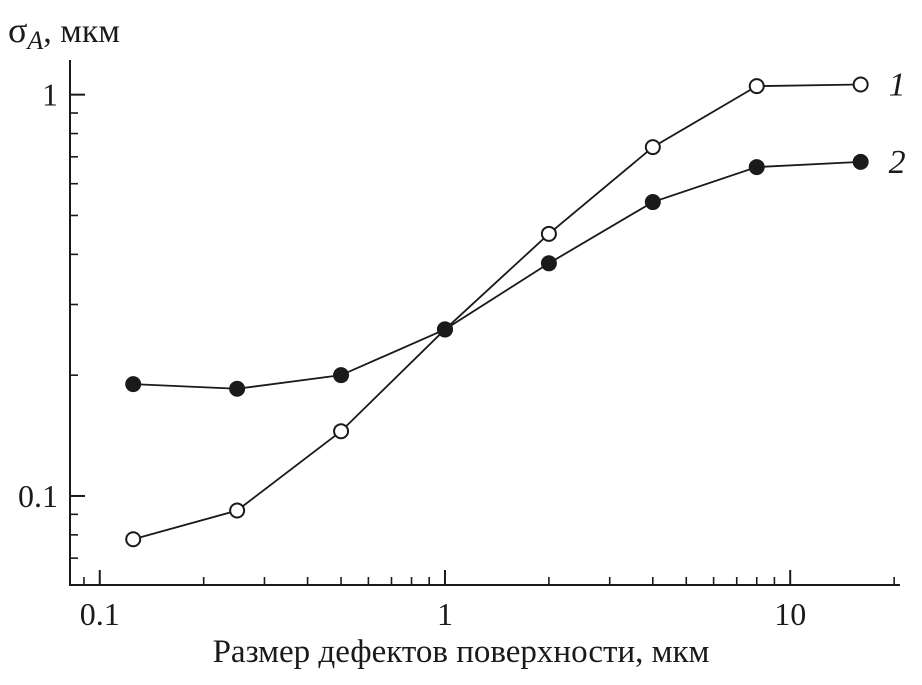  Describe the element at coordinates (461, 652) in the screenshot. I see `x-axis-title: Размер дефектов поверхности, мкм` at that location.